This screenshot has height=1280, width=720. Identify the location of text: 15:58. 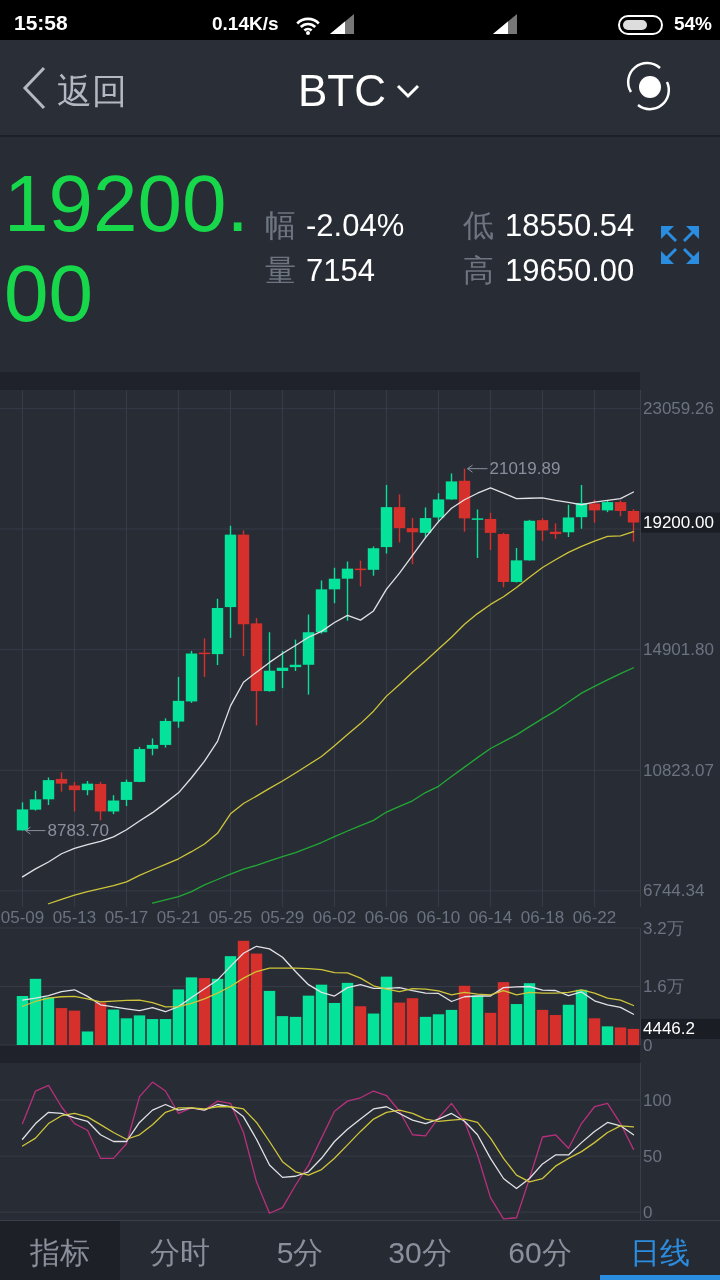
(41, 22).